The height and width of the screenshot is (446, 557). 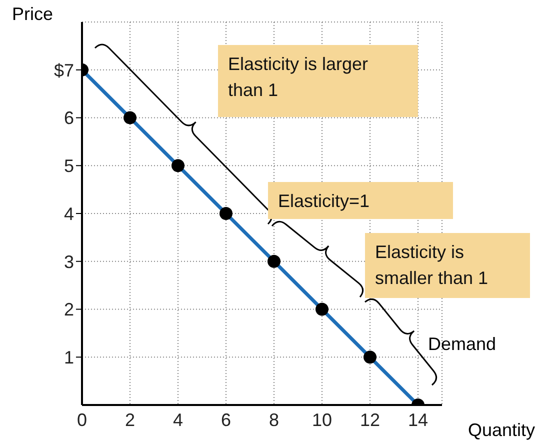 What do you see at coordinates (370, 420) in the screenshot?
I see `x-tick-label: 12` at bounding box center [370, 420].